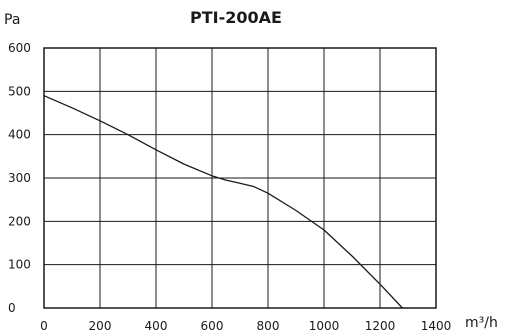 The width and height of the screenshot is (508, 336). What do you see at coordinates (12, 308) in the screenshot?
I see `y-tick-label: 0` at bounding box center [12, 308].